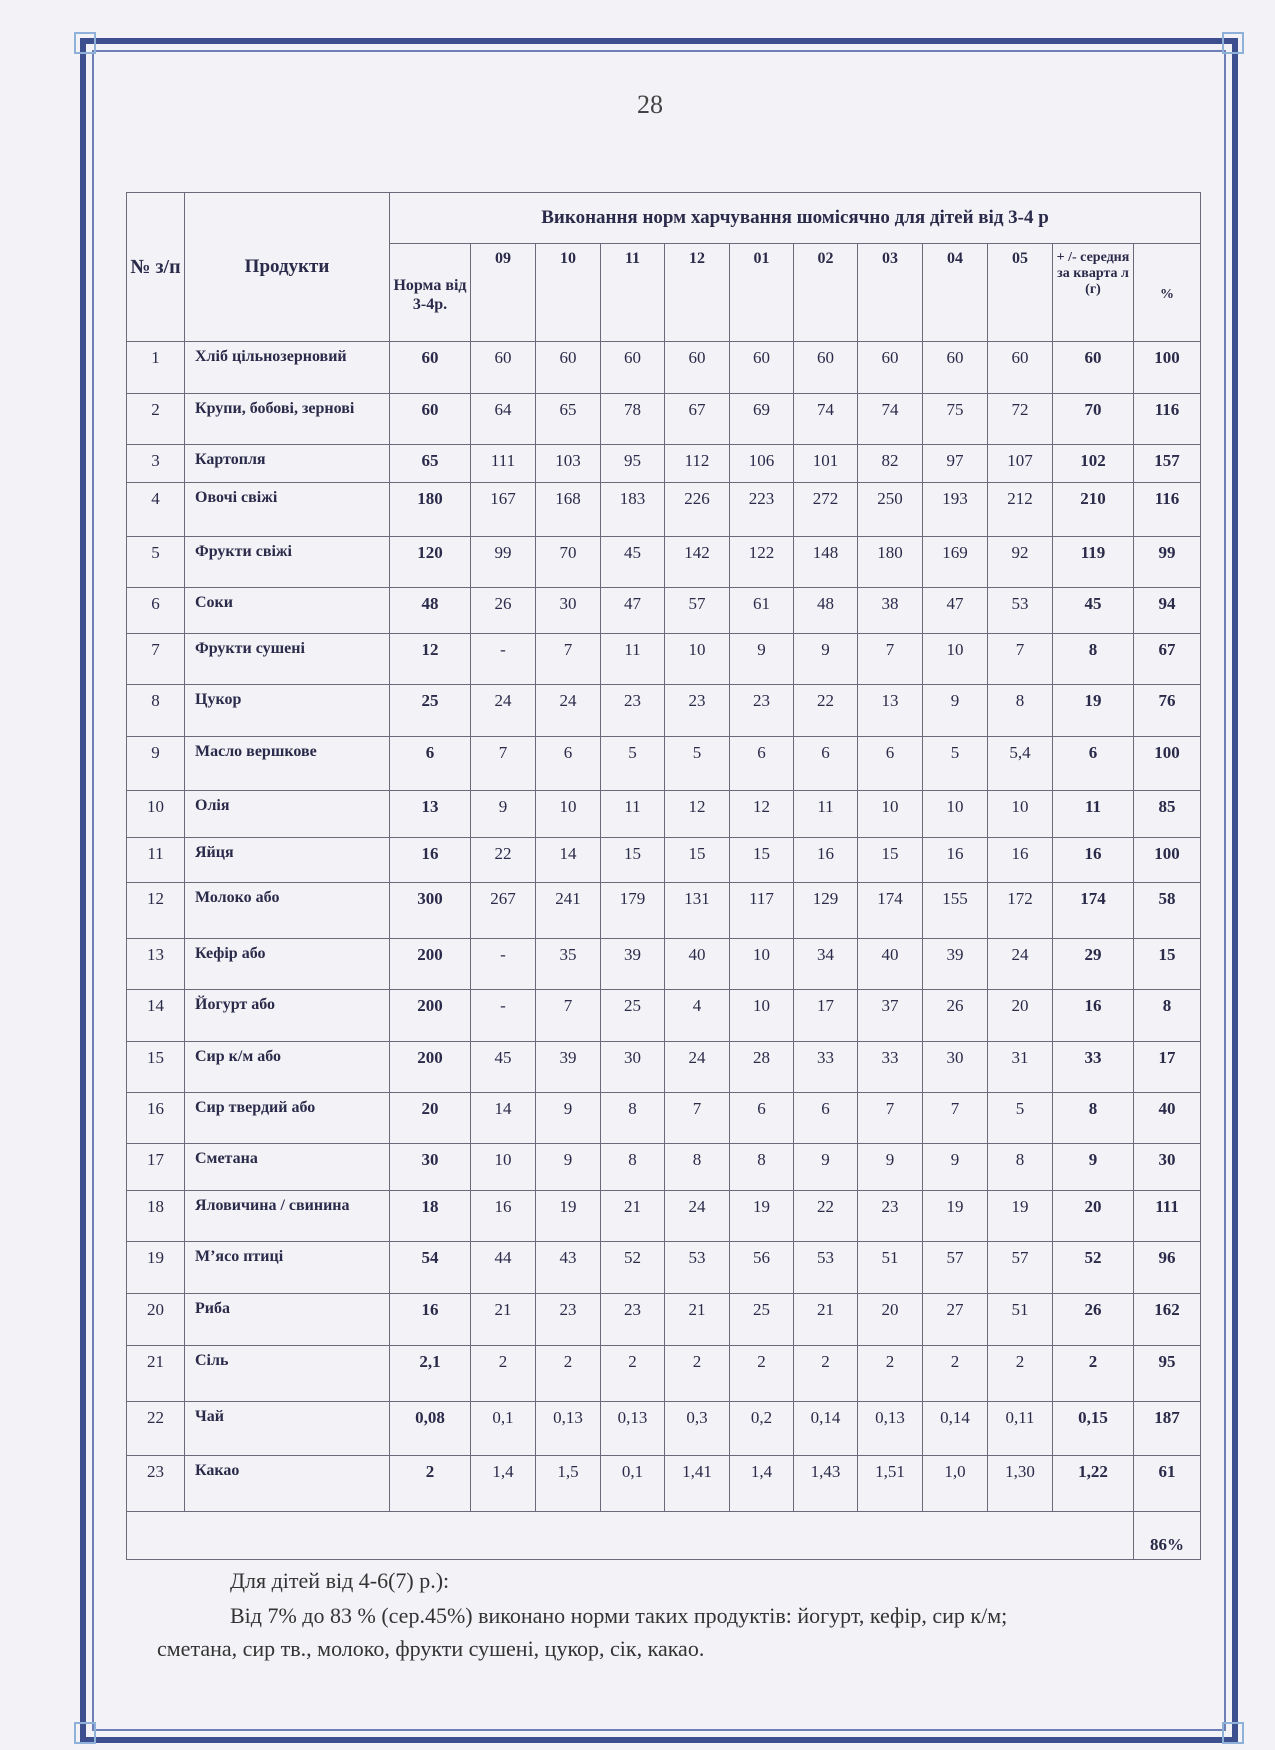  What do you see at coordinates (287, 710) in the screenshot?
I see `product-name: Цукор` at bounding box center [287, 710].